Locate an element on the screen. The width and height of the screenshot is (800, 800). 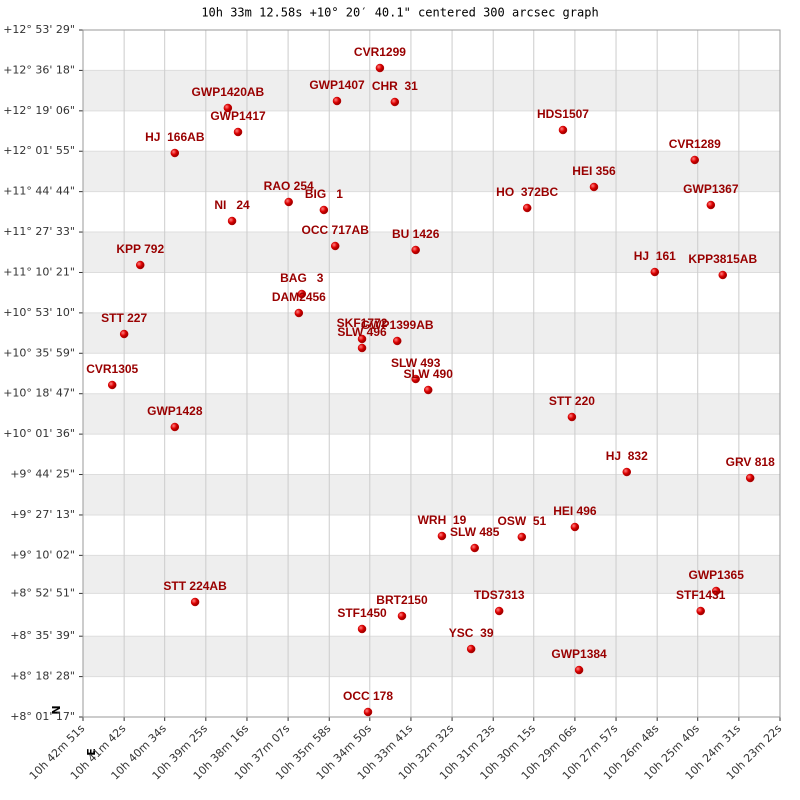
star-label: HEI 496 is located at coordinates (575, 511).